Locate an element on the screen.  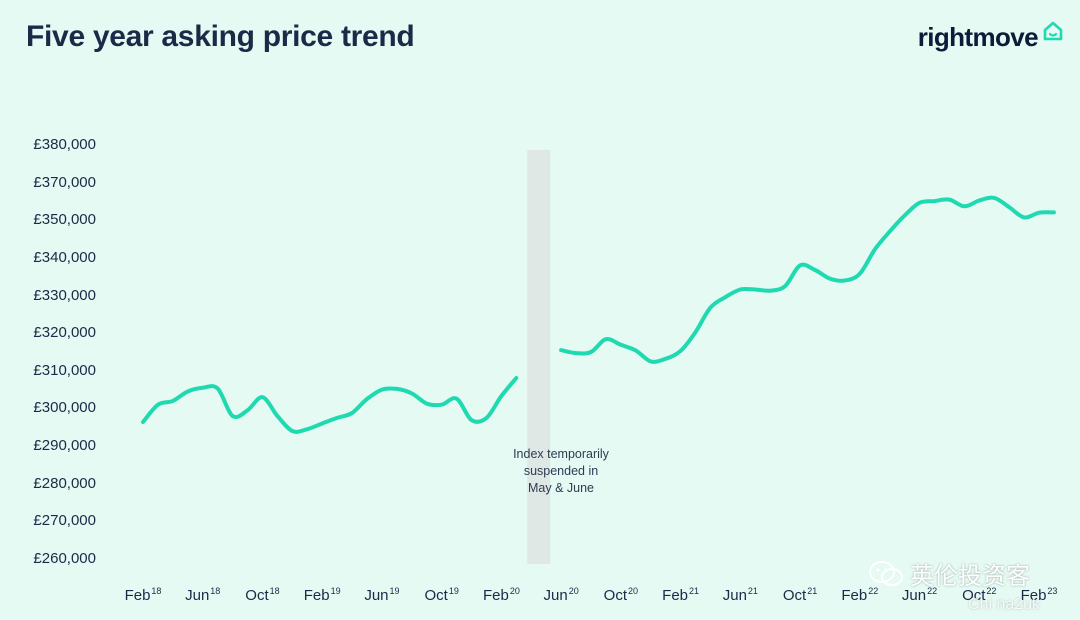
gap-note-line: suspended in is located at coordinates (561, 471).